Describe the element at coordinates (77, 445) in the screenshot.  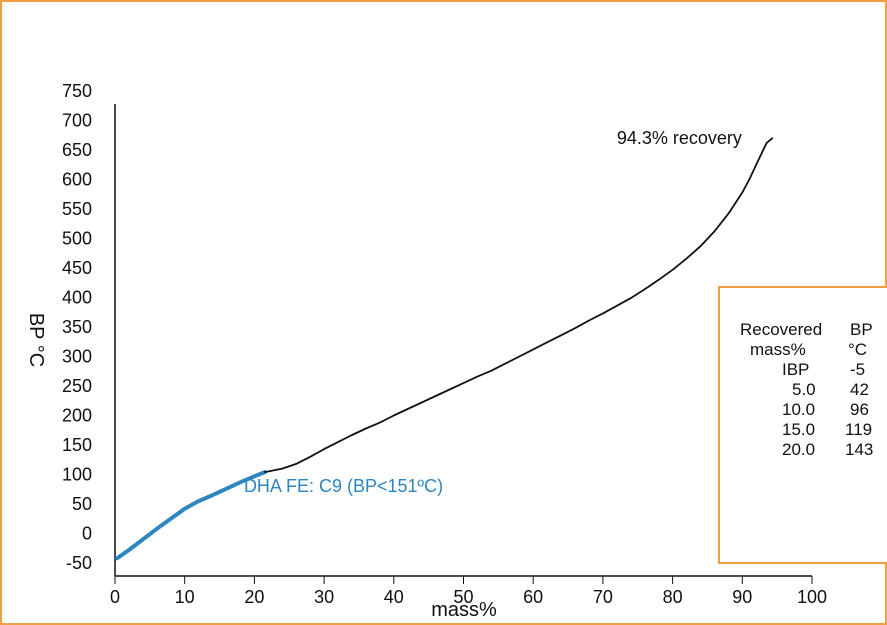
I see `y-tick-label: 150` at that location.